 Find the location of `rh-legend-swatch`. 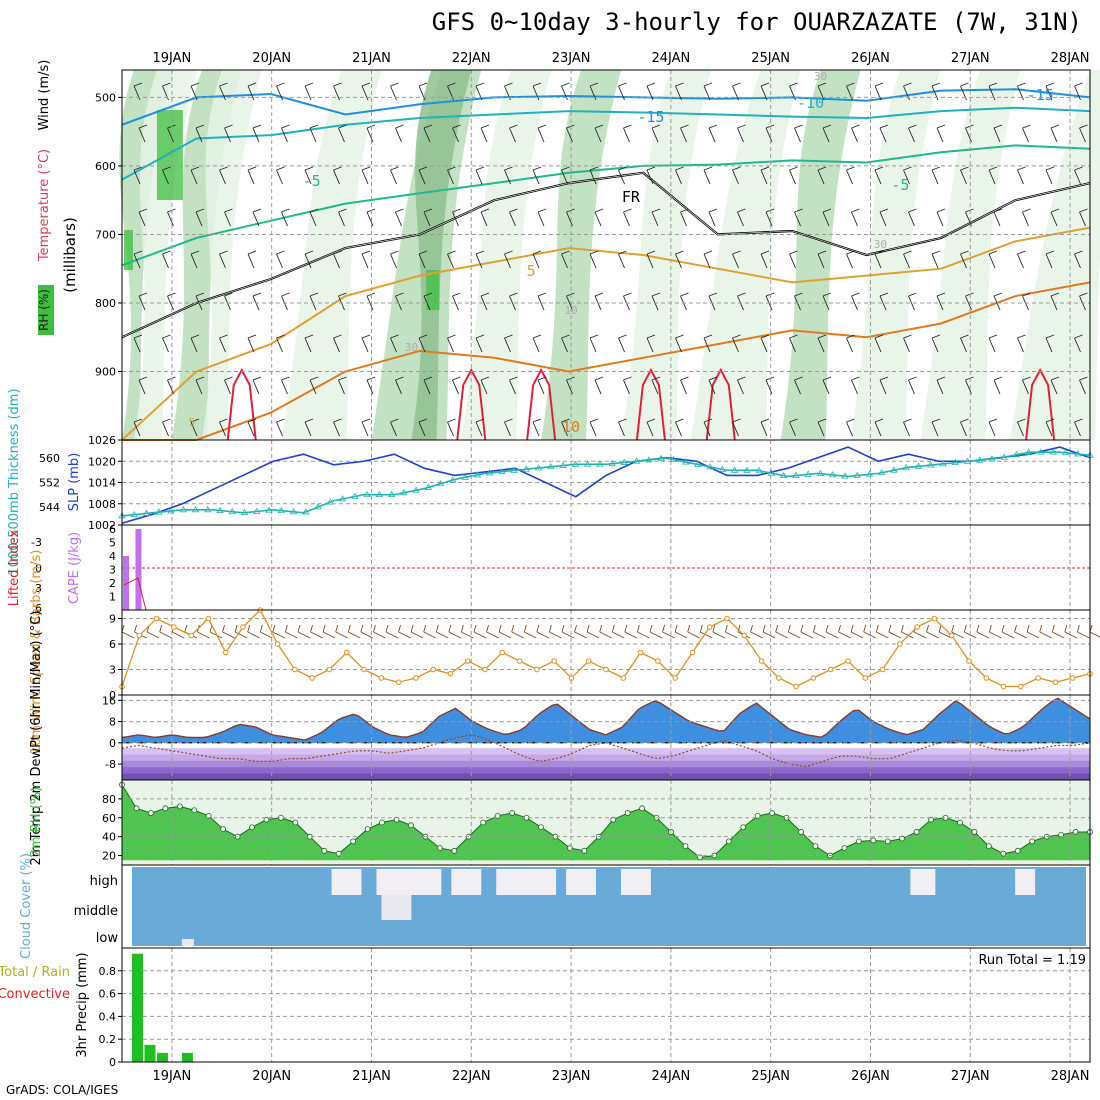

rh-legend-swatch is located at coordinates (46, 310).